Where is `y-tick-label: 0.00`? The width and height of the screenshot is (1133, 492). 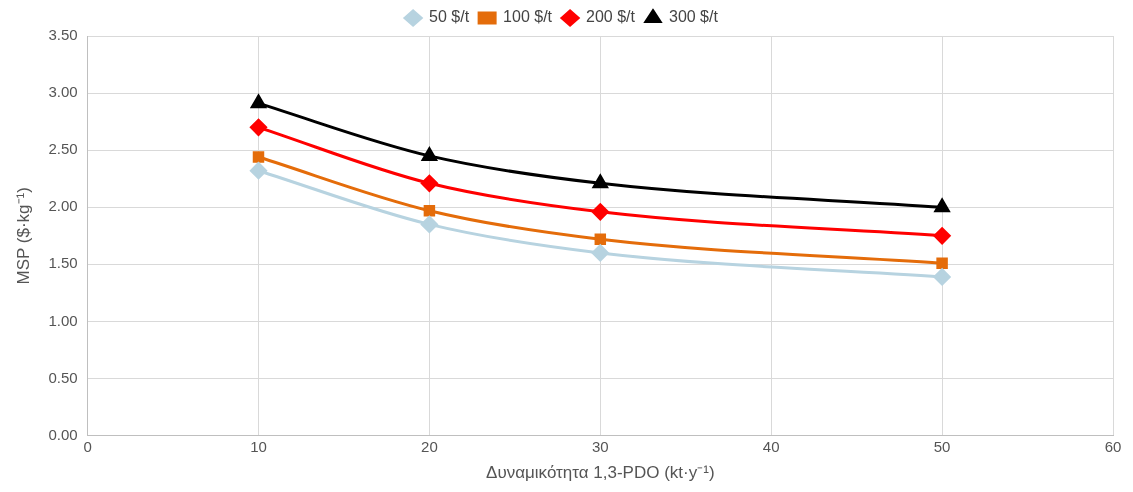
y-tick-label: 0.00 is located at coordinates (63, 434).